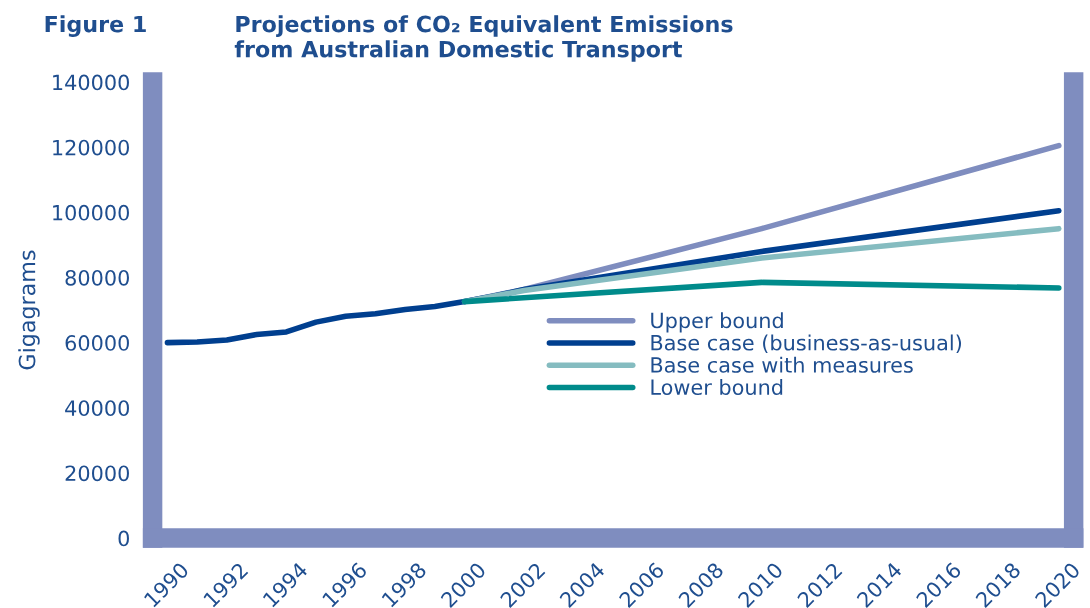 The image size is (1090, 608). Describe the element at coordinates (806, 344) in the screenshot. I see `legend-label: Base case (business-as-usual)` at that location.